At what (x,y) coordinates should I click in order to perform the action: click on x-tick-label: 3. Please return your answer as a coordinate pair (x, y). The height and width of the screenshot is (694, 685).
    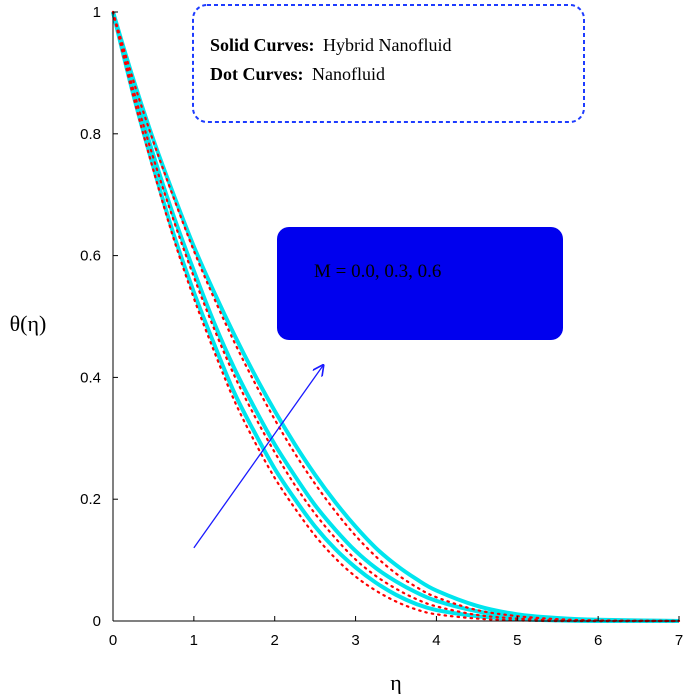
    Looking at the image, I should click on (355, 640).